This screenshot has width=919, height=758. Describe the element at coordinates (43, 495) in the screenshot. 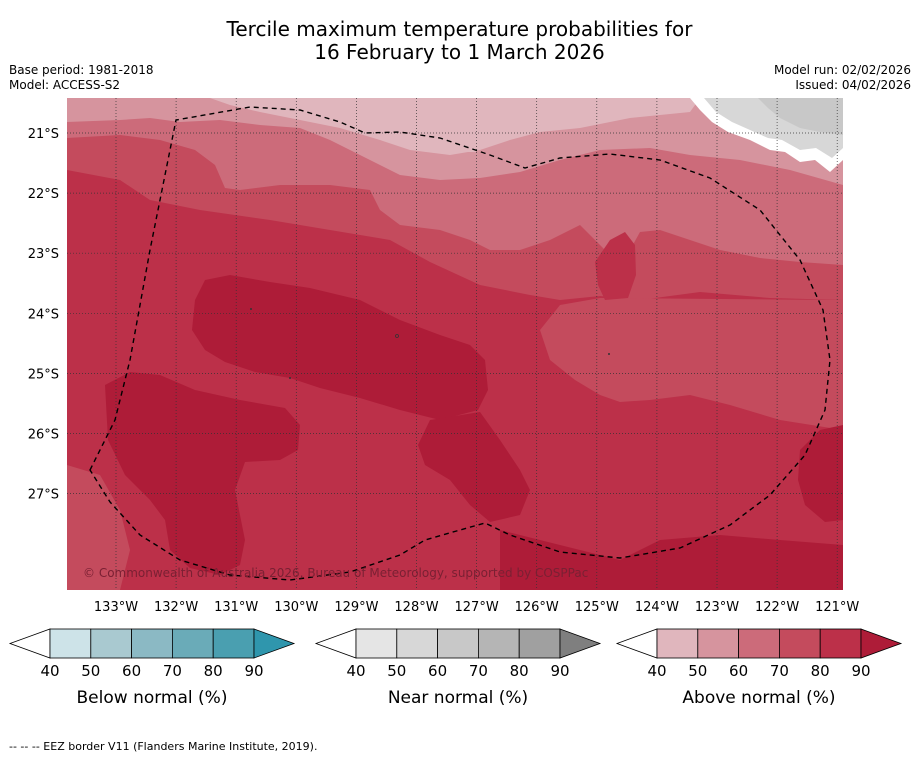

I see `lat-label: 27°S` at that location.